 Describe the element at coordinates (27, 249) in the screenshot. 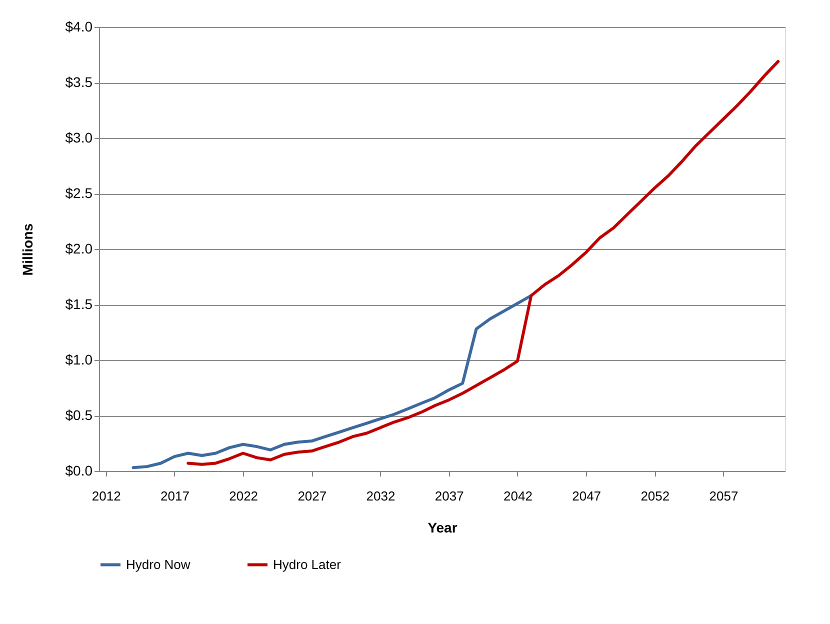

I see `y-axis-title: Millions` at that location.